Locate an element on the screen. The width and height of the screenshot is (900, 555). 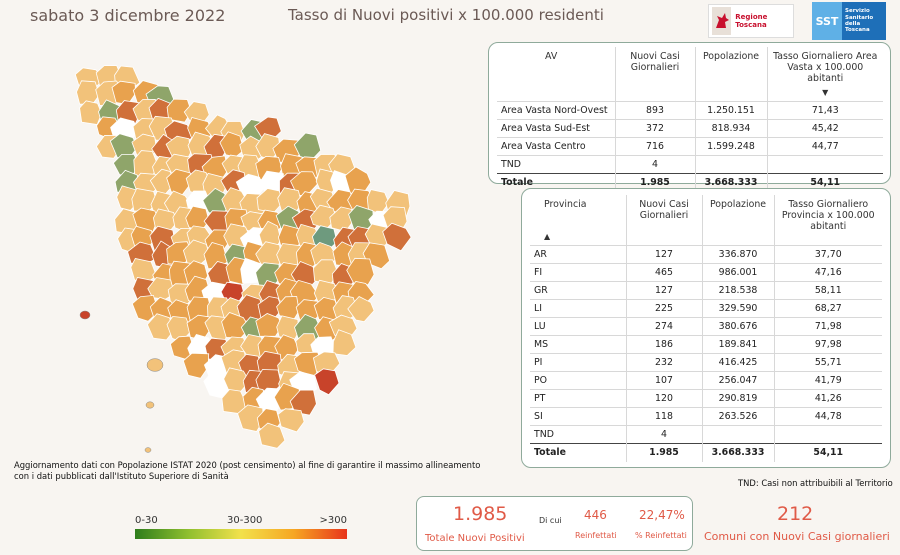
legend-mid: 30-300 is located at coordinates (245, 520).